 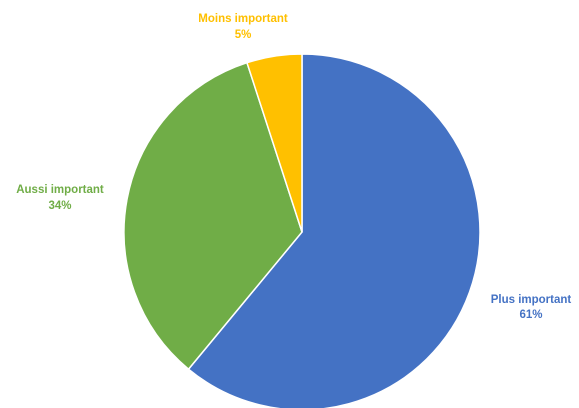 What do you see at coordinates (531, 300) in the screenshot?
I see `slice-label-name: Plus important` at bounding box center [531, 300].